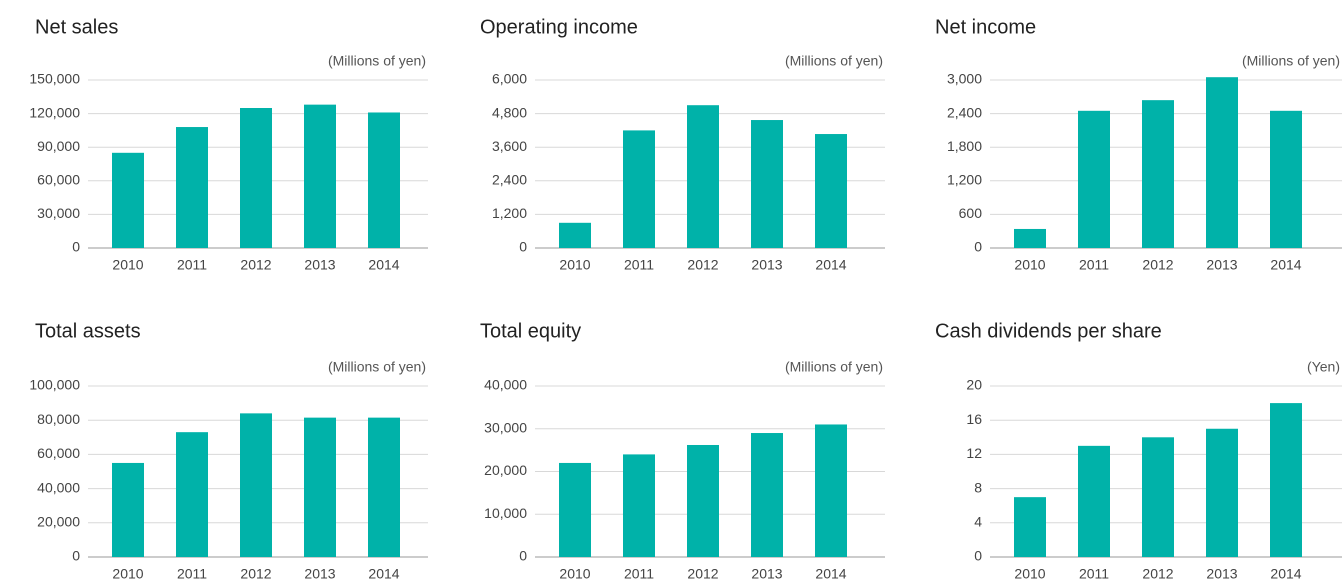  Describe the element at coordinates (978, 522) in the screenshot. I see `y-tick-label: 4` at that location.